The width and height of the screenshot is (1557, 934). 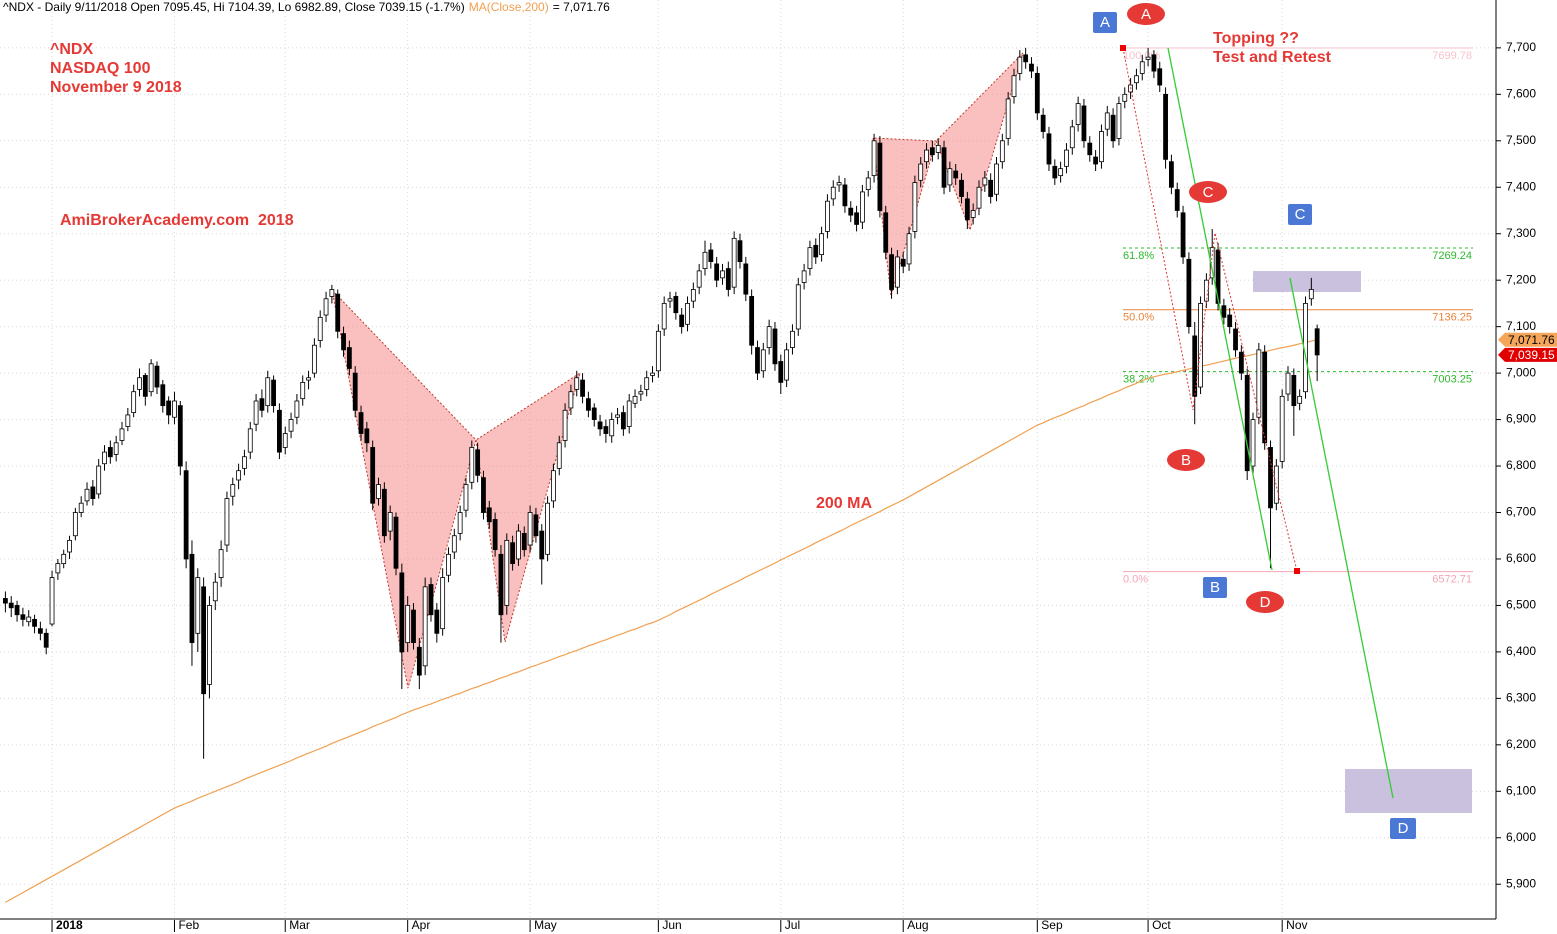 What do you see at coordinates (1521, 698) in the screenshot?
I see `y-tick-label: 6,300` at bounding box center [1521, 698].